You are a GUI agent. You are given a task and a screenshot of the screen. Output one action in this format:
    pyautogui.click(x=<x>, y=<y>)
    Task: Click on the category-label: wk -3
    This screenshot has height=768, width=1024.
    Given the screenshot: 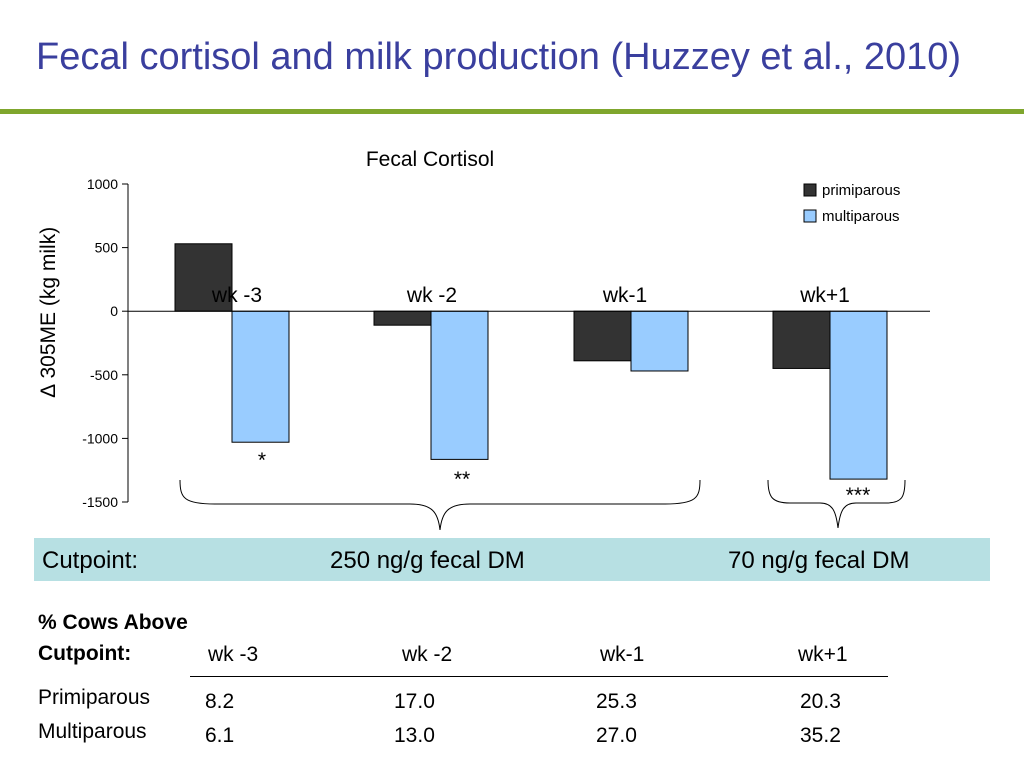 What is the action you would take?
    pyautogui.click(x=236, y=295)
    